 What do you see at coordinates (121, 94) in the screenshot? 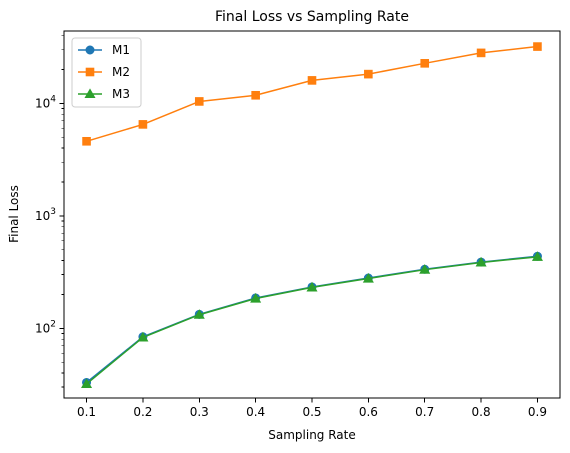
I see `legend-label-m3: M3` at bounding box center [121, 94].